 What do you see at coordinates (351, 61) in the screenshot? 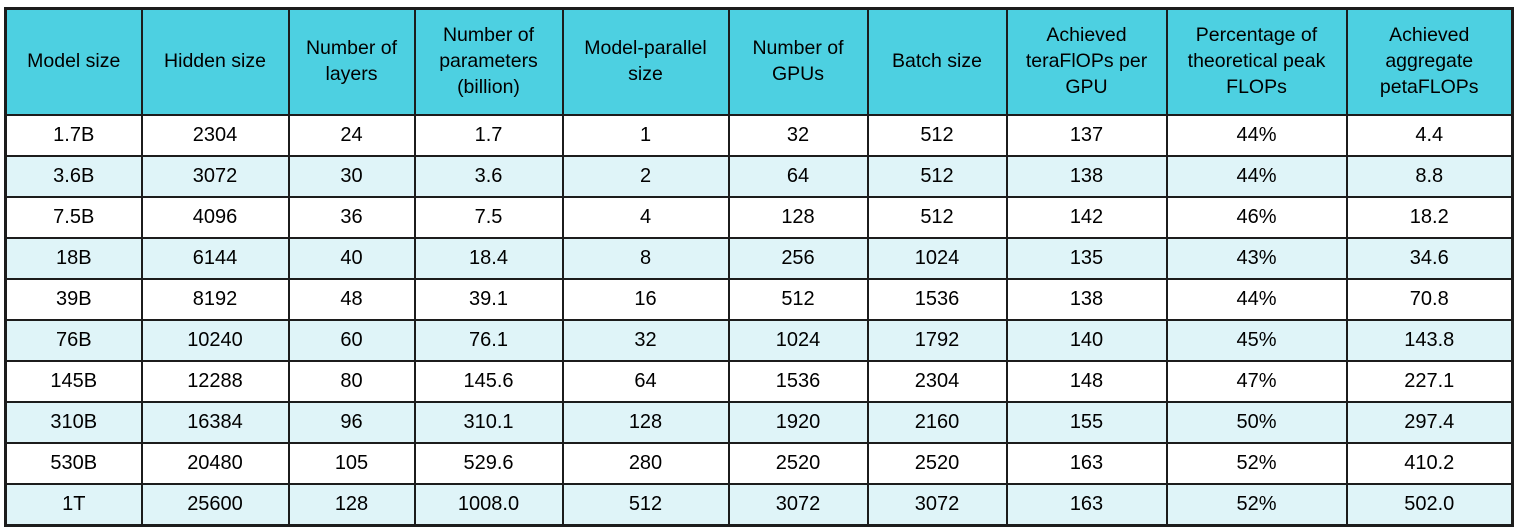
I see `column-header: Number of layers` at bounding box center [351, 61].